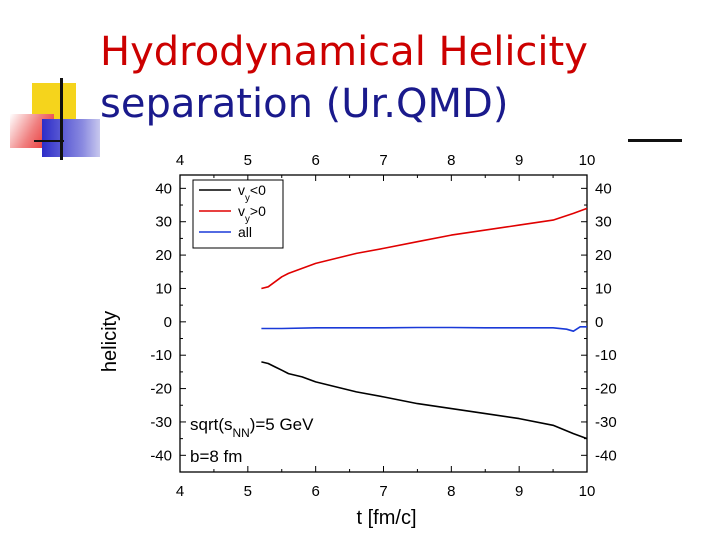 Image resolution: width=720 pixels, height=540 pixels. I want to click on x-tick-label-top: 4, so click(180, 160).